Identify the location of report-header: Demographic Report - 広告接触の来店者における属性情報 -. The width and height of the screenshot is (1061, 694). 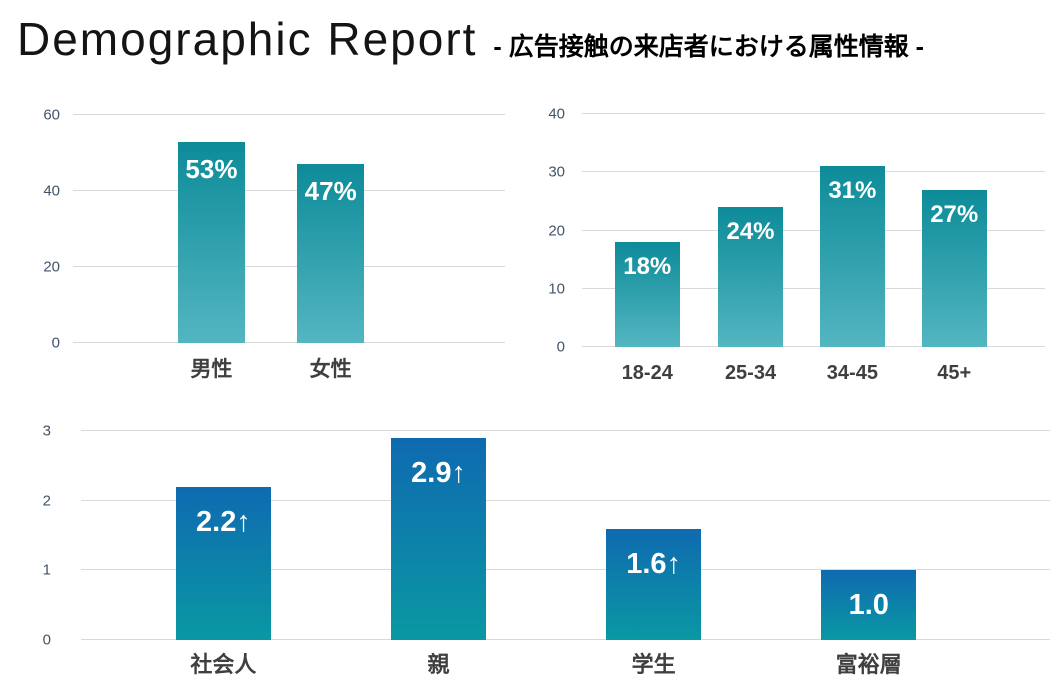
(470, 39).